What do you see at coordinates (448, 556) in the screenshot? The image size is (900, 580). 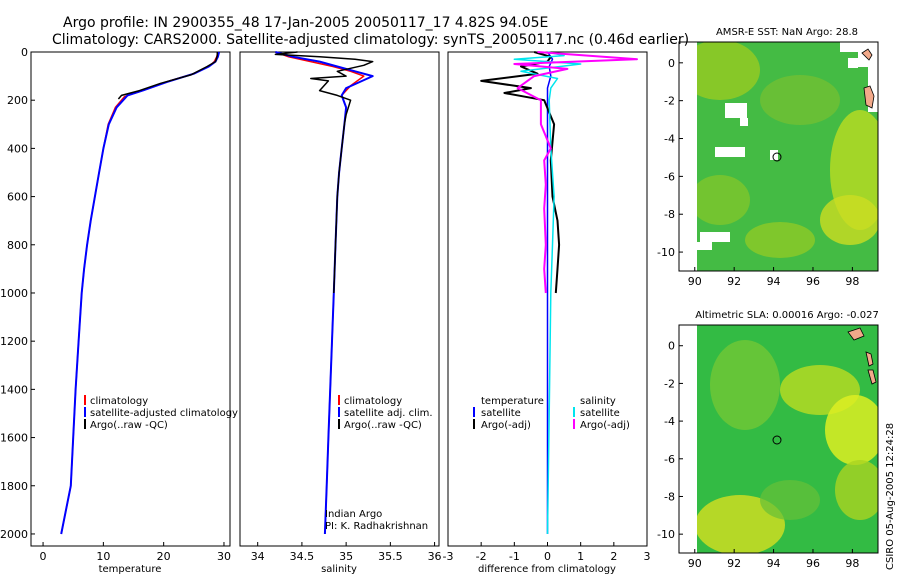 I see `x-tick-label: -3` at bounding box center [448, 556].